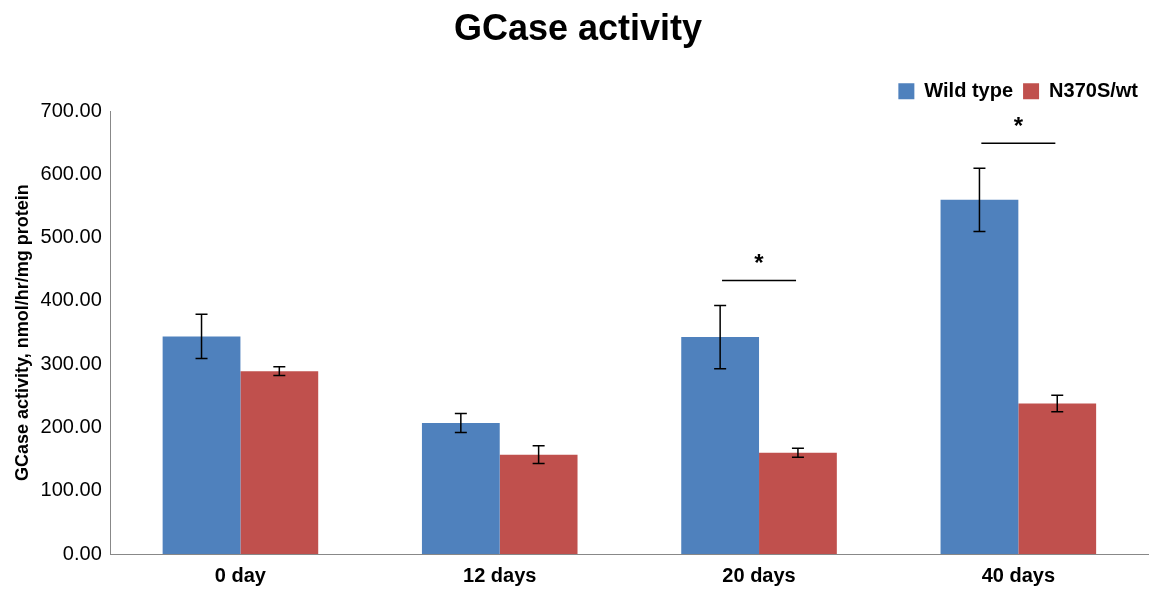 Image resolution: width=1171 pixels, height=610 pixels. Describe the element at coordinates (71, 362) in the screenshot. I see `y-tick-label: 300.00` at that location.